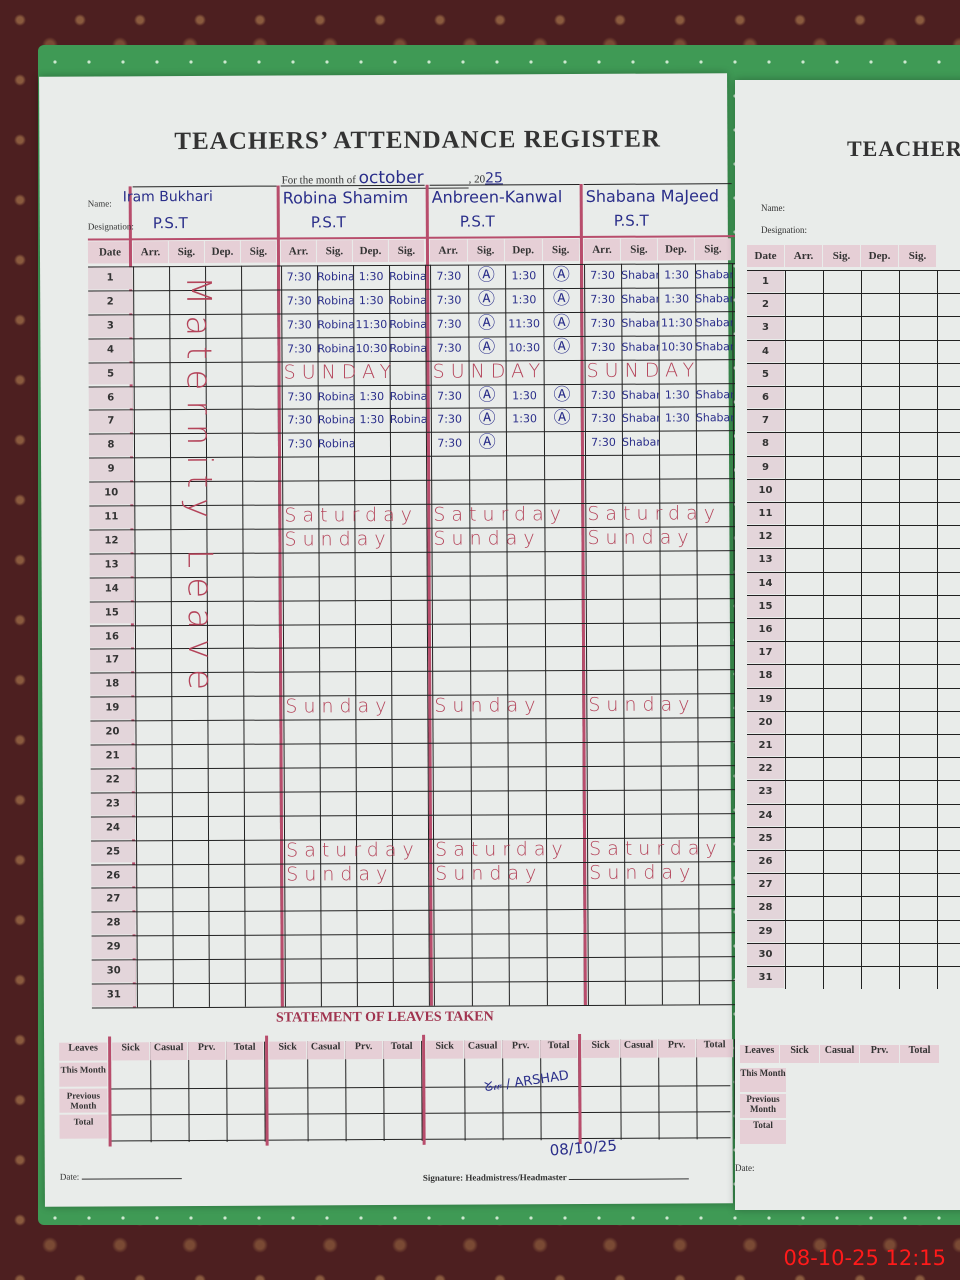 The width and height of the screenshot is (960, 1280). Describe the element at coordinates (919, 1054) in the screenshot. I see `right-leaves-header: Total` at that location.